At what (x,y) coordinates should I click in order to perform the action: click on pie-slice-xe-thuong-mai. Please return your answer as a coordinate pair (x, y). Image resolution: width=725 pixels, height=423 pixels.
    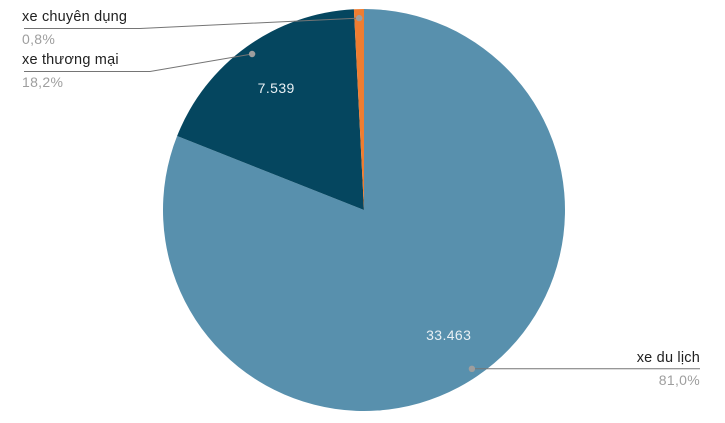
    Looking at the image, I should click on (270, 109).